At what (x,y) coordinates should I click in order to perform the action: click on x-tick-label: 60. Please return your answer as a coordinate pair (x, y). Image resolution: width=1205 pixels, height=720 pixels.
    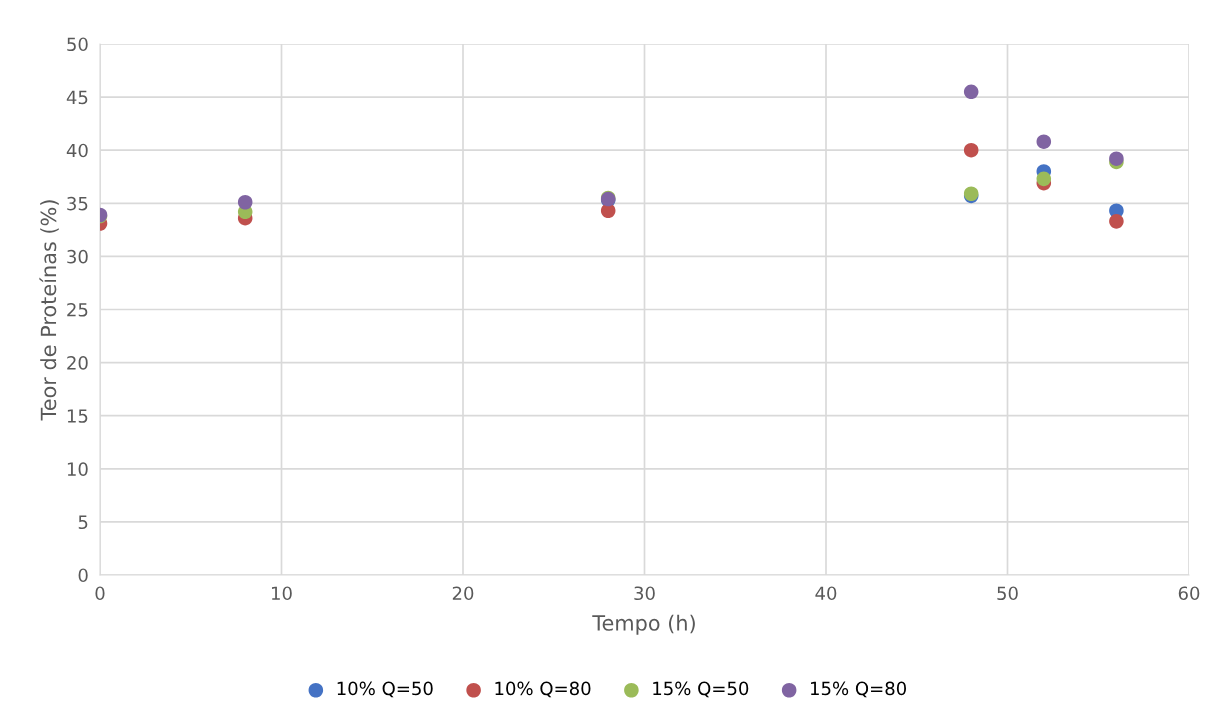
    Looking at the image, I should click on (1189, 593).